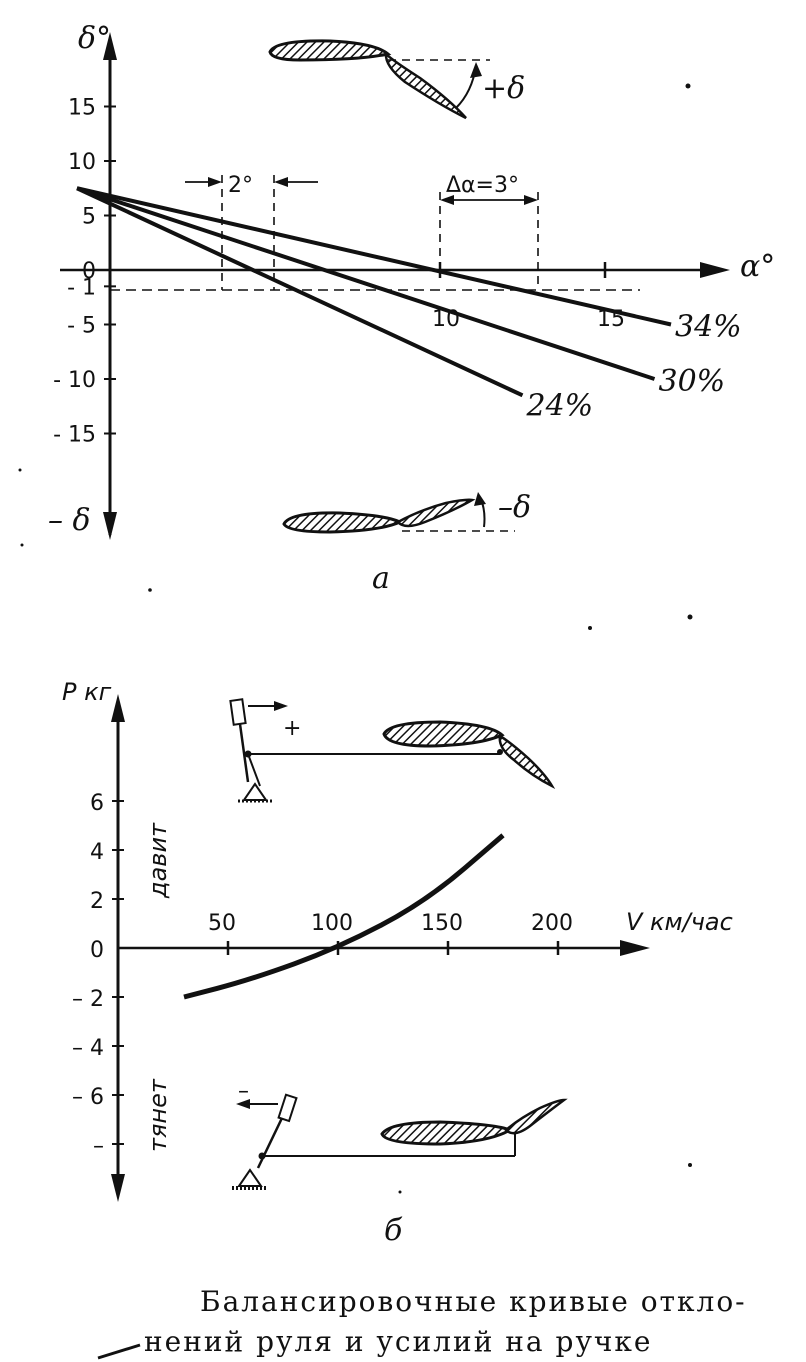  I want to click on panel-b-y-tick-label: – 6, so click(88, 1097).